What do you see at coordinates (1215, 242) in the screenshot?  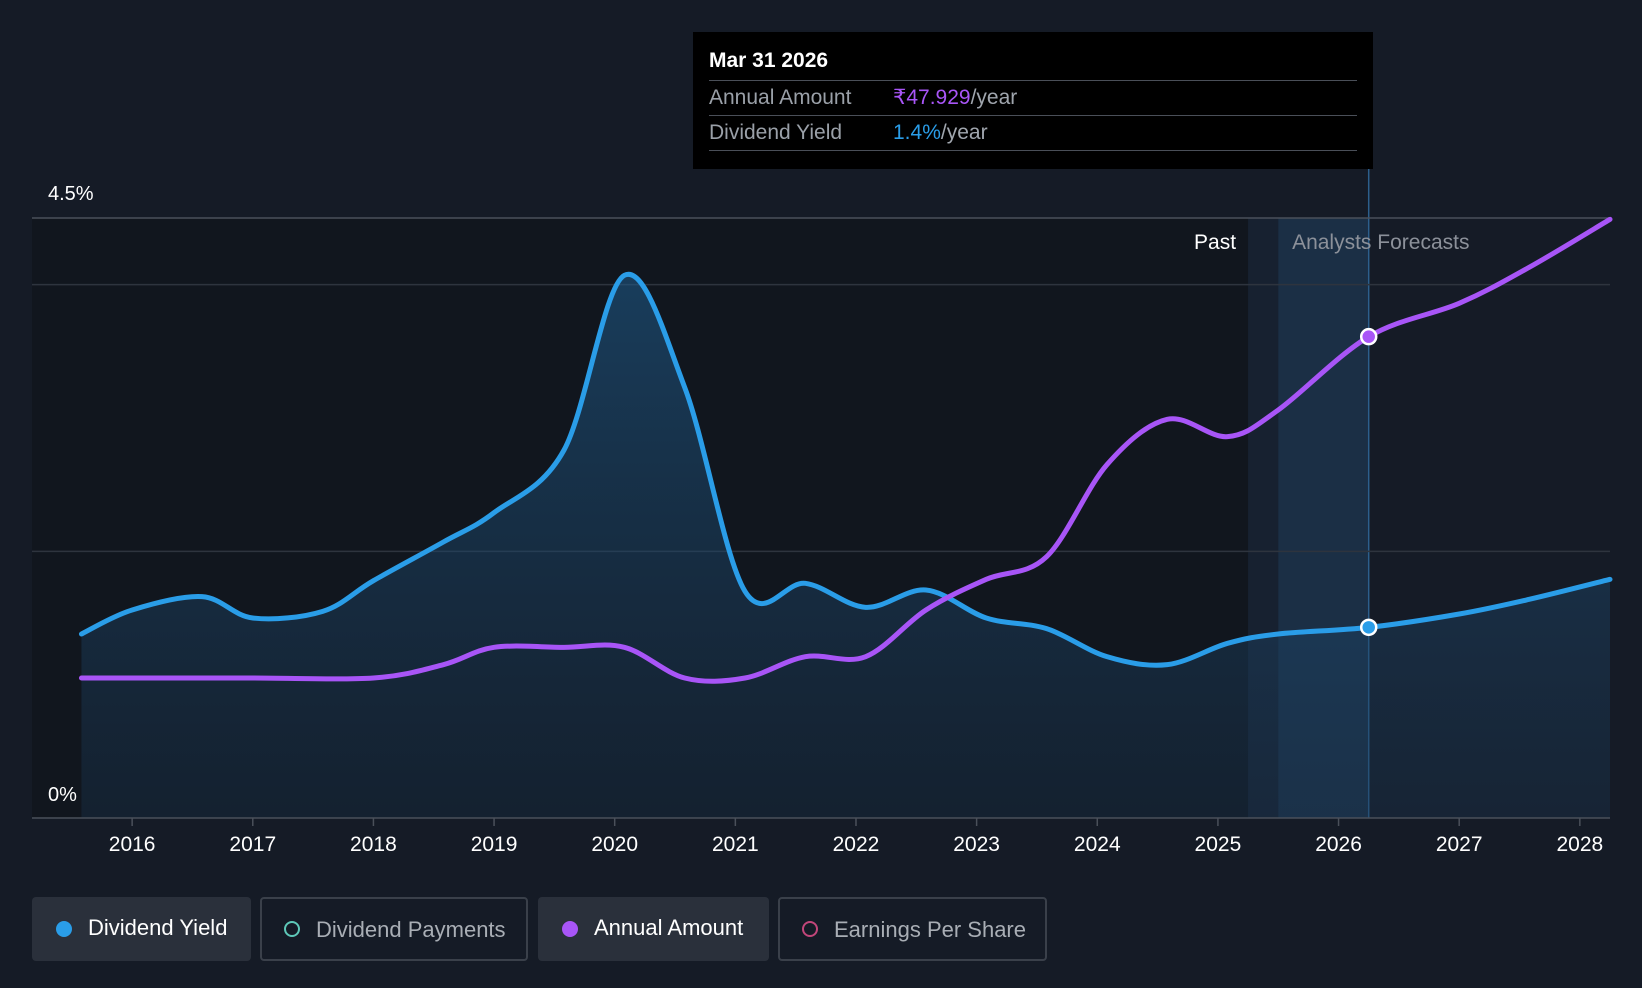 I see `past-label: Past` at bounding box center [1215, 242].